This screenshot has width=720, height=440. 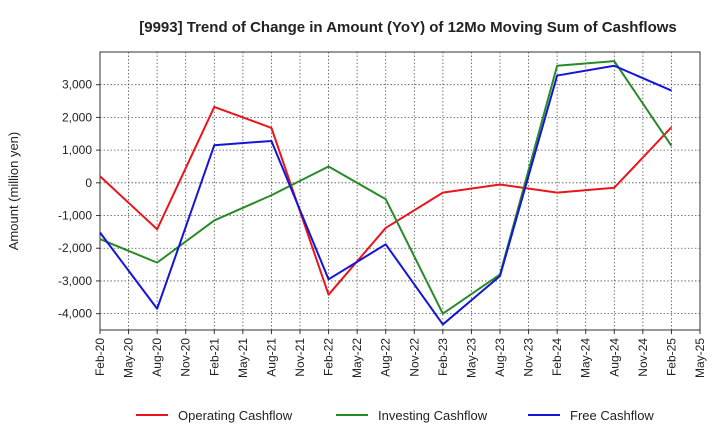 I want to click on x-tick-label: Nov-24, so click(x=643, y=357).